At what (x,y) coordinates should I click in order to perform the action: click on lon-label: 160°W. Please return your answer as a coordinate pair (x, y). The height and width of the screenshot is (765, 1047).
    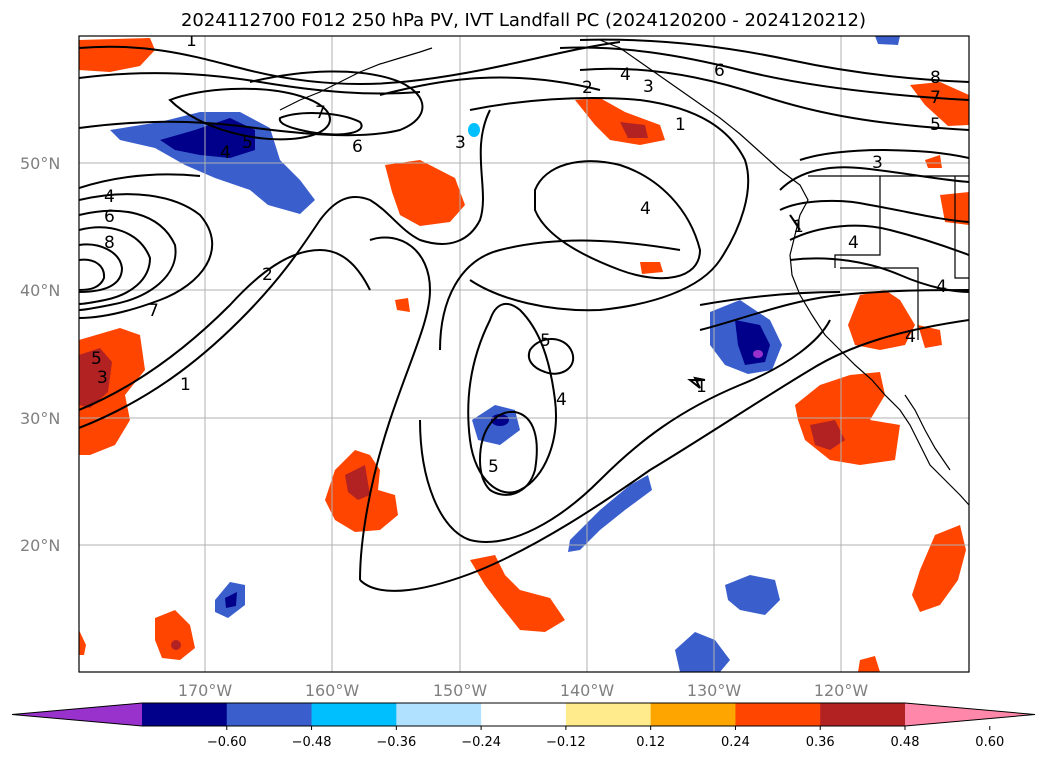
    Looking at the image, I should click on (332, 690).